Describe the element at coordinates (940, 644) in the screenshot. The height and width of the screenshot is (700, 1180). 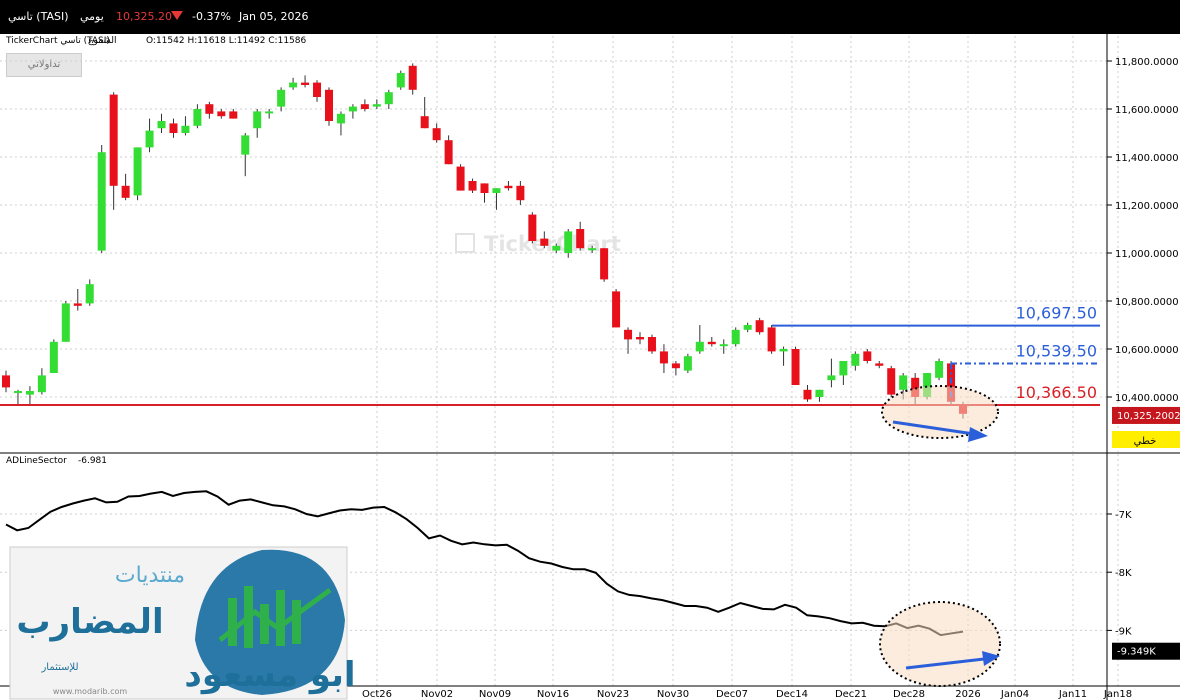
I see `highlight-ellipse` at that location.